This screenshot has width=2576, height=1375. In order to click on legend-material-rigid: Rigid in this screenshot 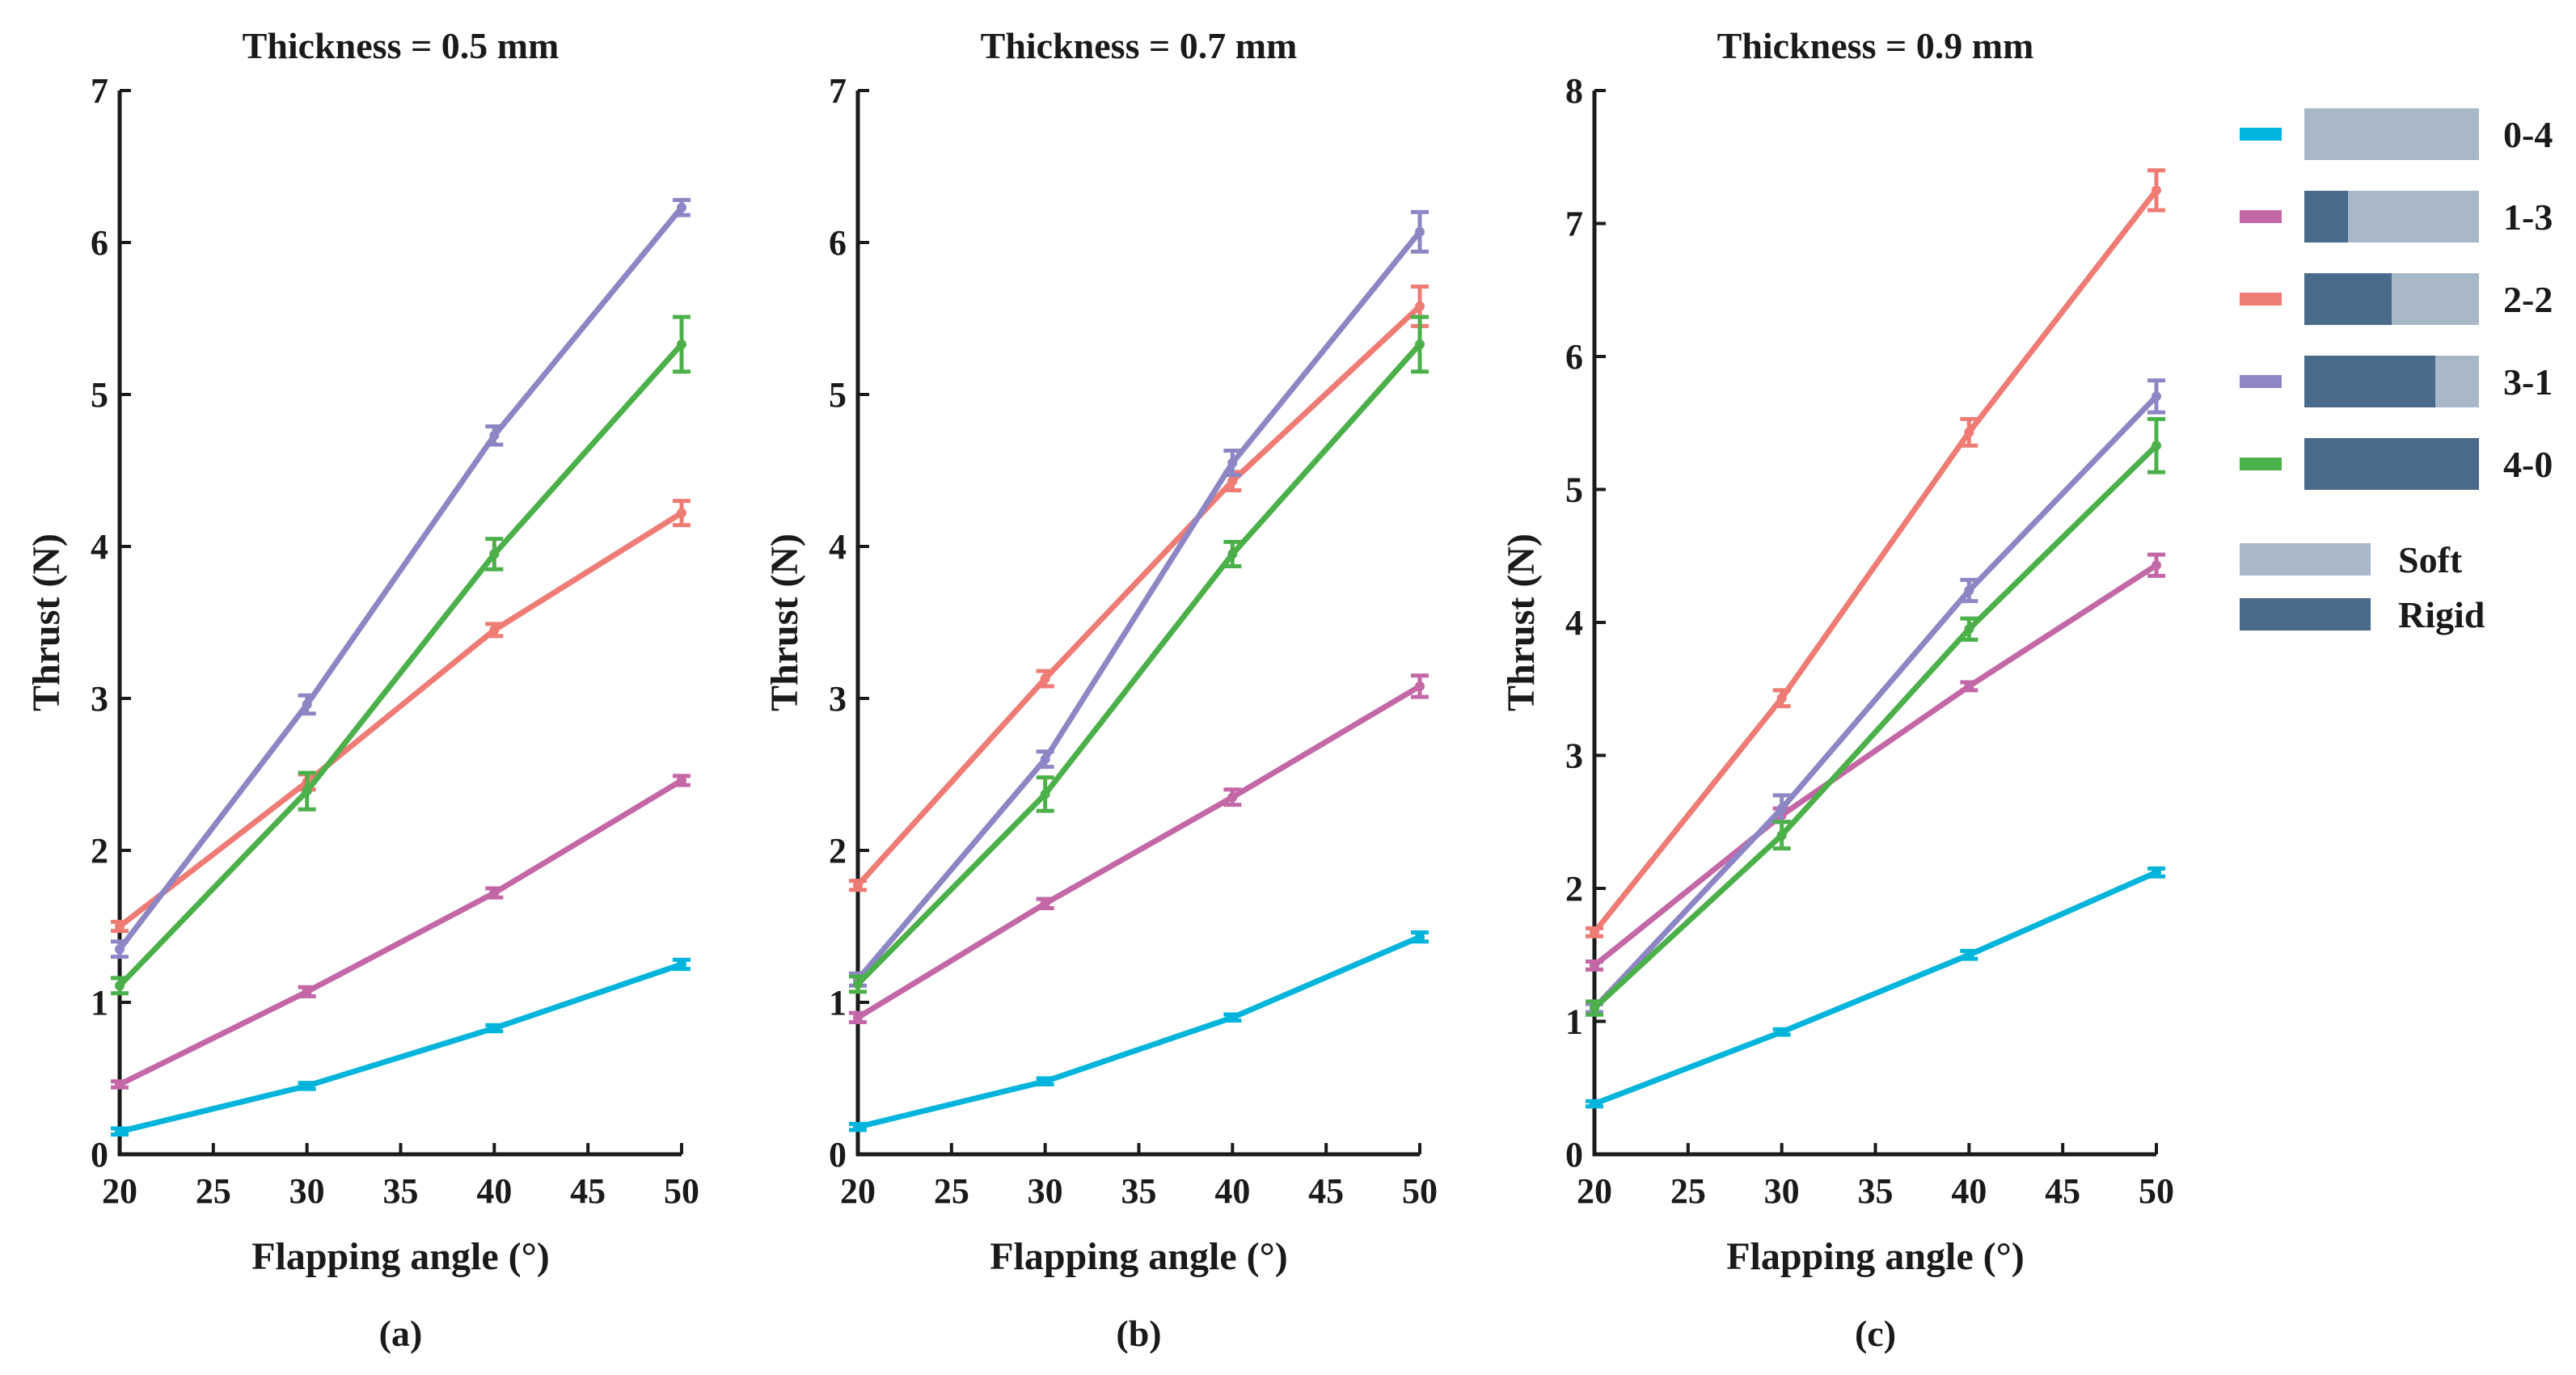, I will do `click(2362, 614)`.